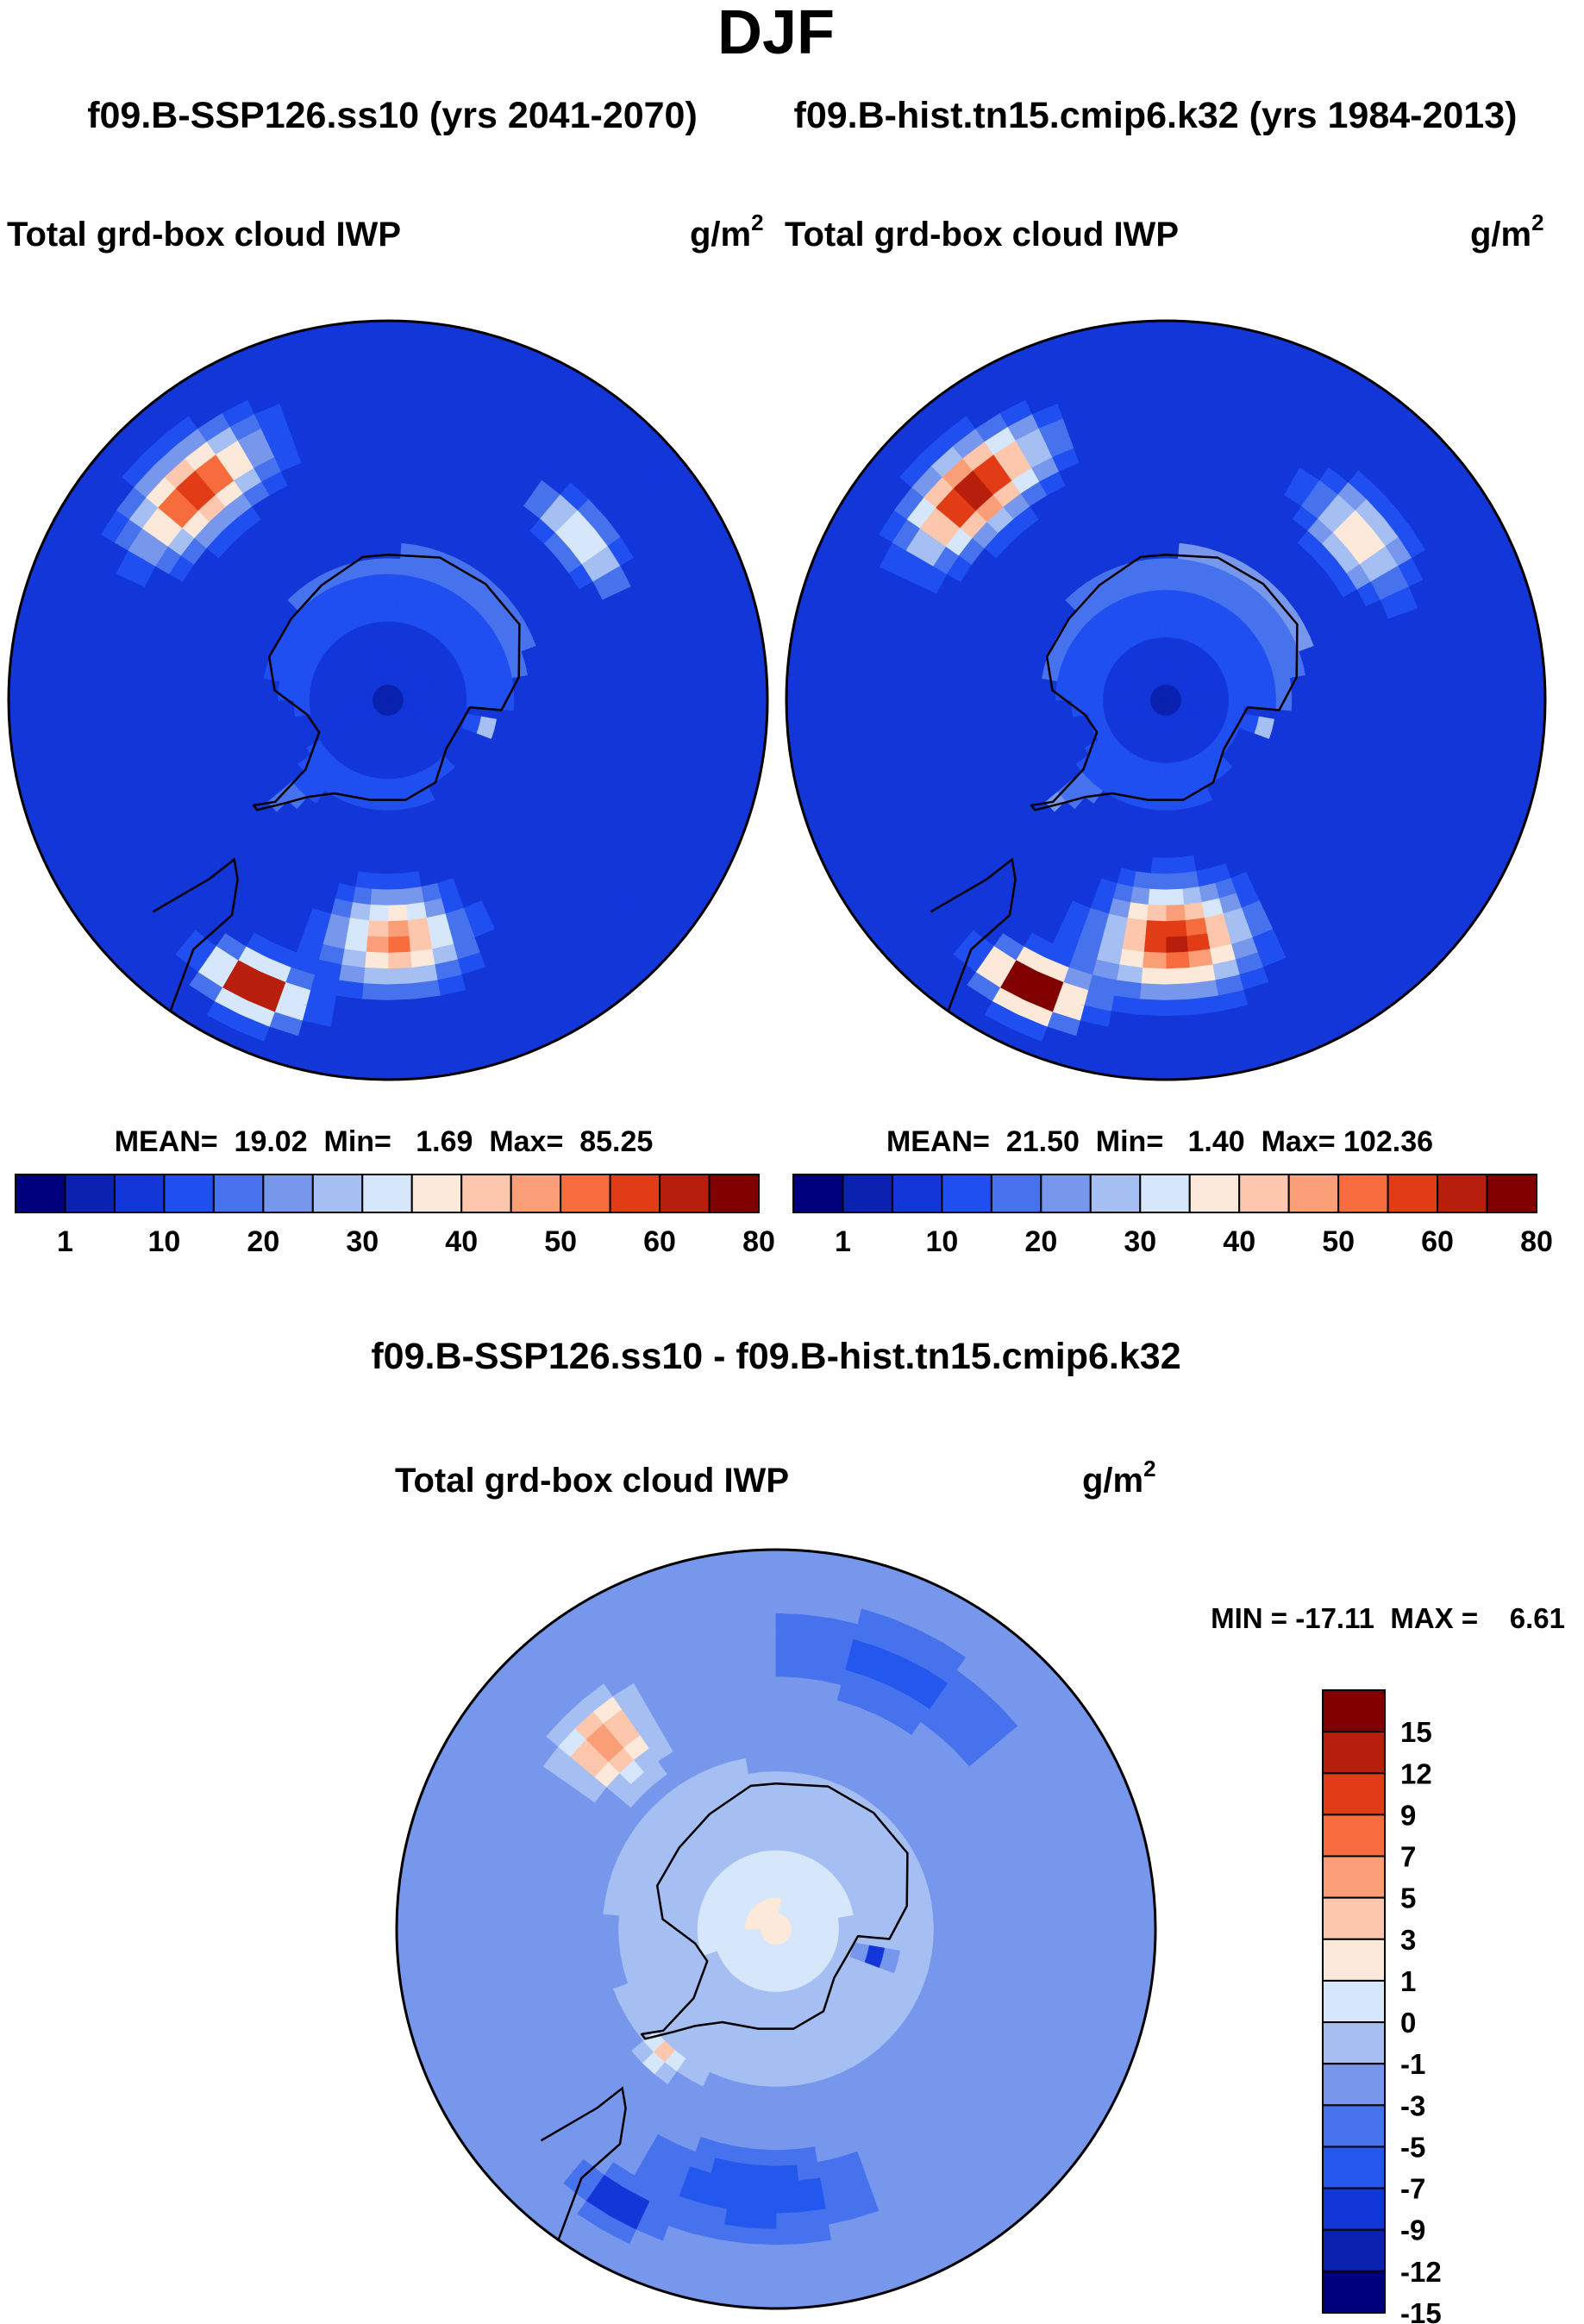 Image resolution: width=1584 pixels, height=2324 pixels. Describe the element at coordinates (395, 1216) in the screenshot. I see `panel-left-colorbar: 1 10 20 30 40 50 60 80` at that location.